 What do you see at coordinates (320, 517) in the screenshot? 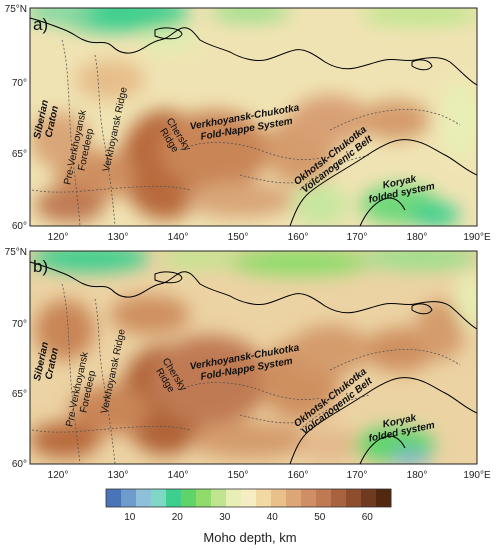
I see `colorbar-tick-label: 50` at bounding box center [320, 517].